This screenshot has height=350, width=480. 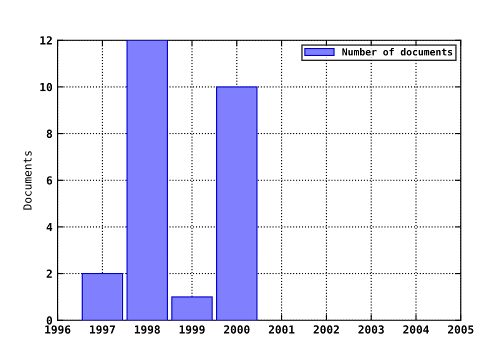 What do you see at coordinates (49, 227) in the screenshot?
I see `y-tick-label: 4` at bounding box center [49, 227].